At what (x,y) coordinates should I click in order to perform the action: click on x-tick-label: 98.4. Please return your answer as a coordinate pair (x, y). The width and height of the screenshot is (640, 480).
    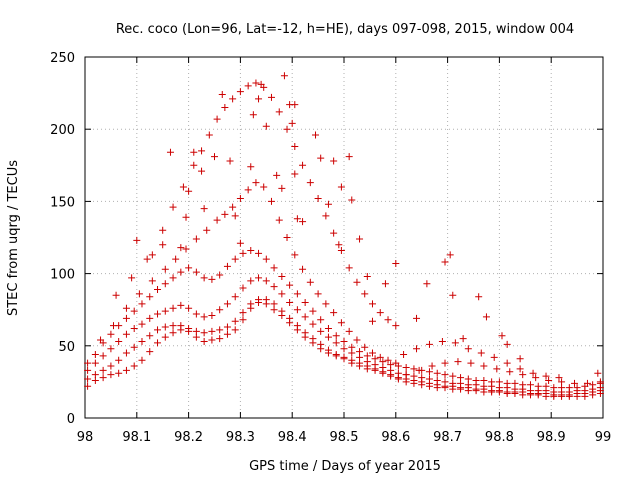
    Looking at the image, I should click on (292, 437).